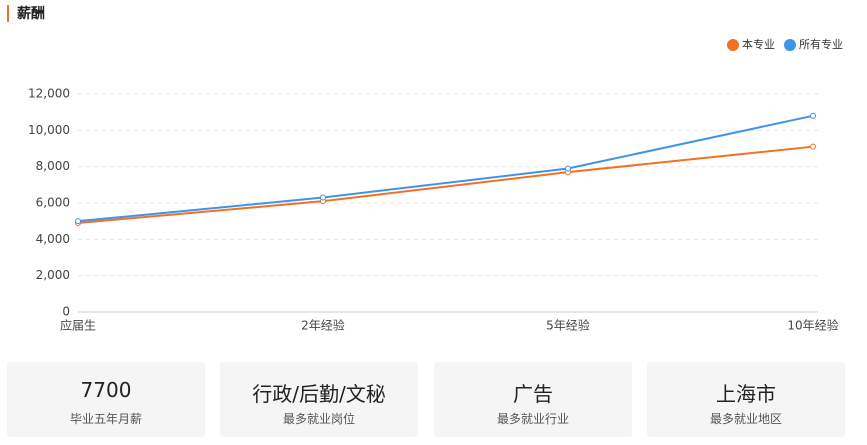 The image size is (867, 445). I want to click on stat-value: 上海市, so click(746, 394).